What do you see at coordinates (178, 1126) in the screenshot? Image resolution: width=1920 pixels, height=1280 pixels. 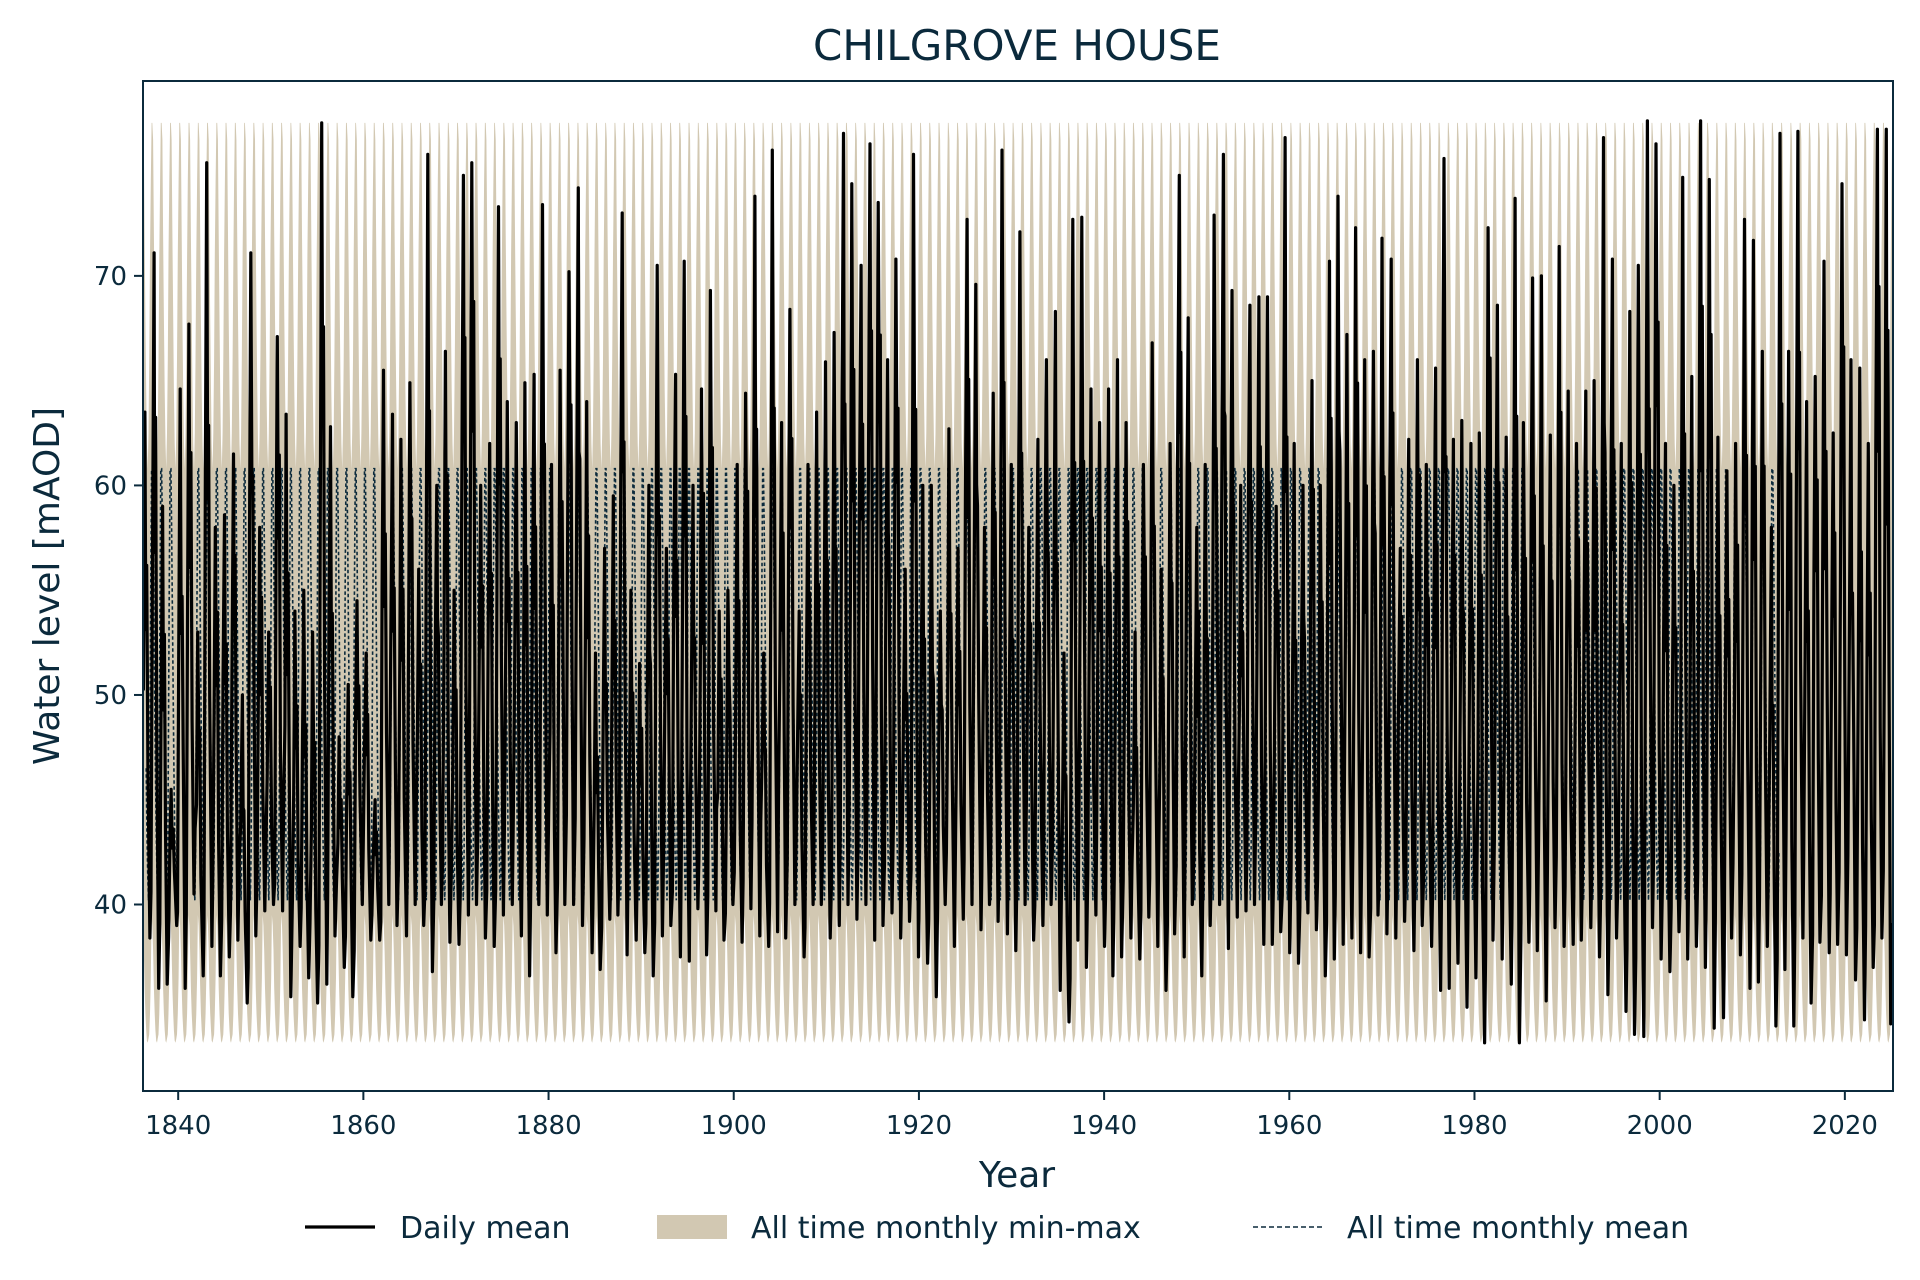 I see `x-tick-label: 1840` at bounding box center [178, 1126].